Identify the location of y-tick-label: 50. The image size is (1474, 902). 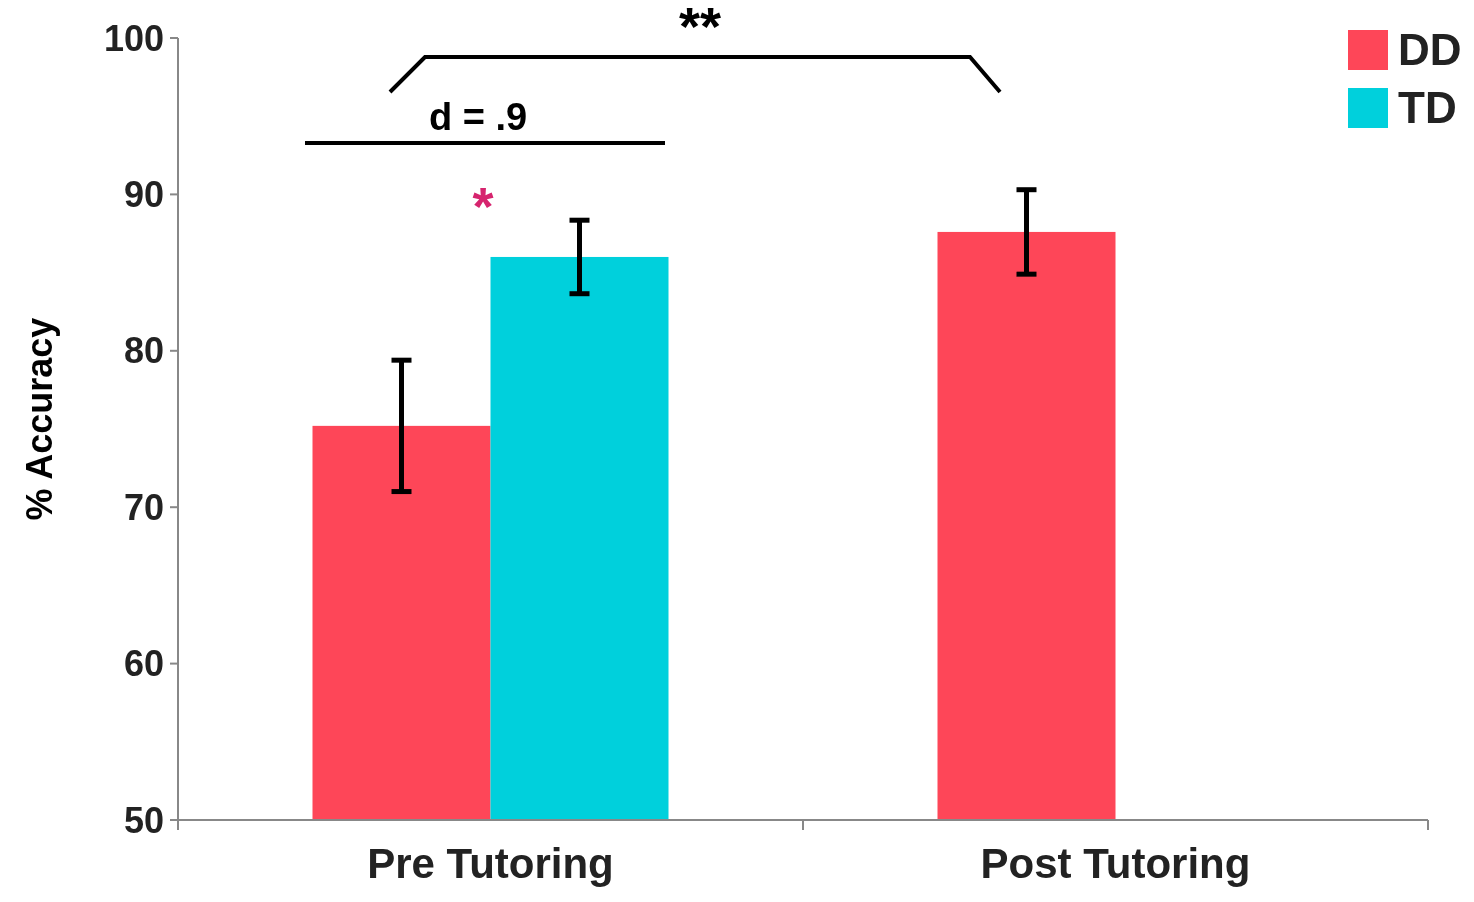
(143, 820).